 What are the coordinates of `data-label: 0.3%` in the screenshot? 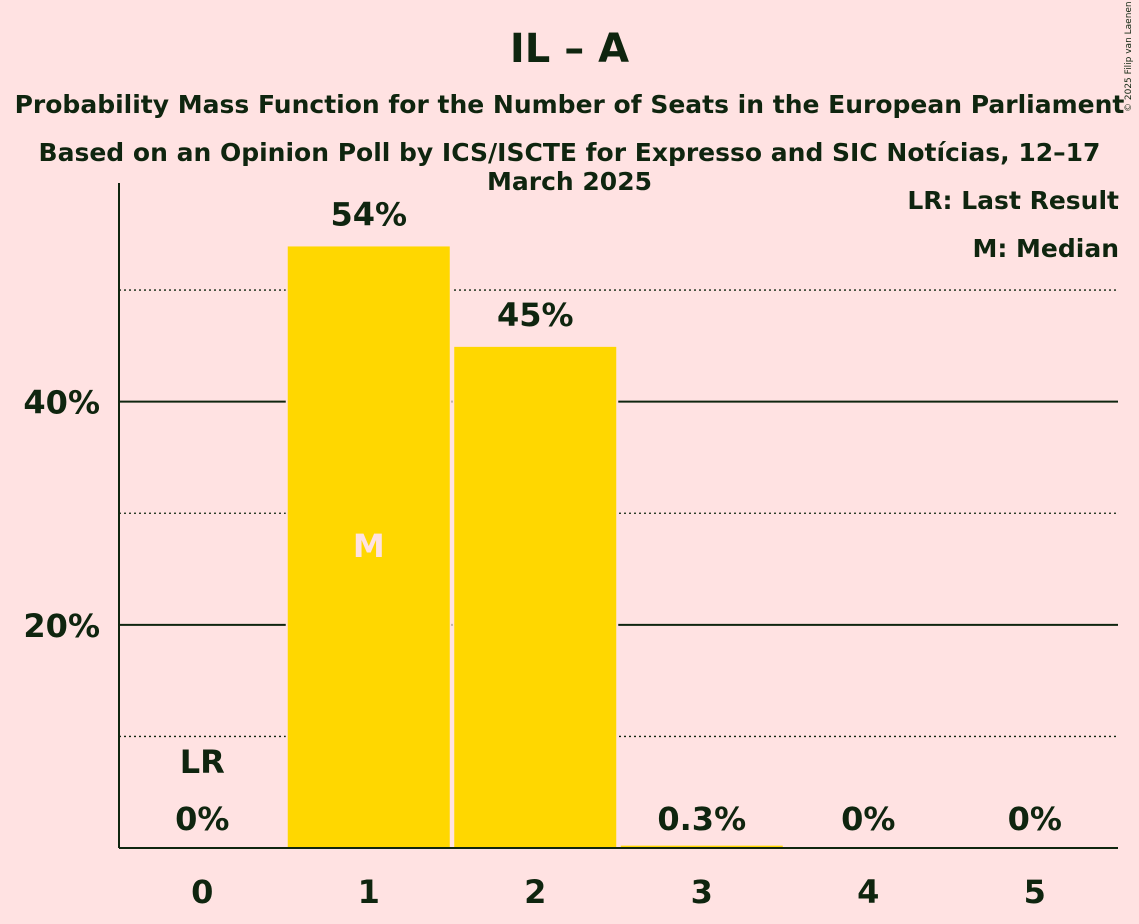 It's located at (701, 819).